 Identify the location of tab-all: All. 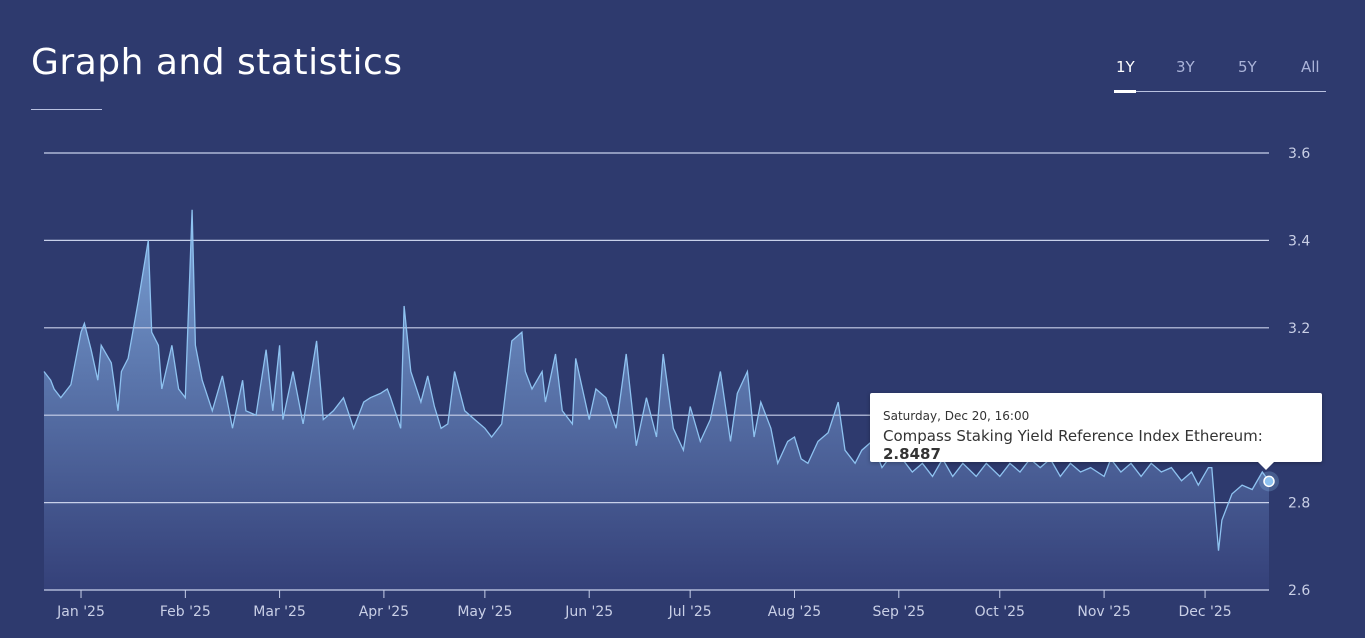
(1310, 67).